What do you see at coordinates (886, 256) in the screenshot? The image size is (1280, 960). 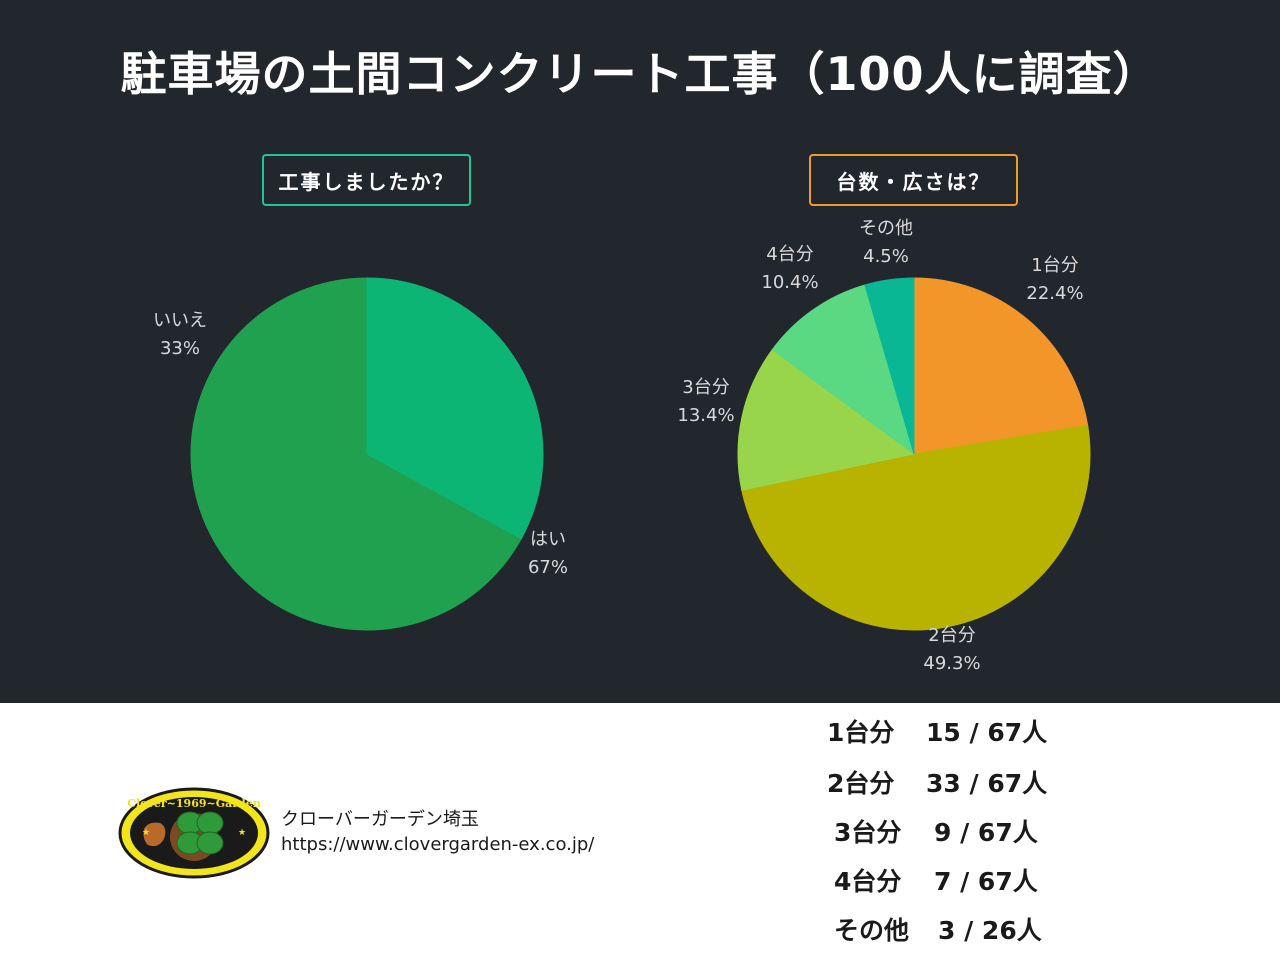 I see `slice-value-label: 4.5%` at bounding box center [886, 256].